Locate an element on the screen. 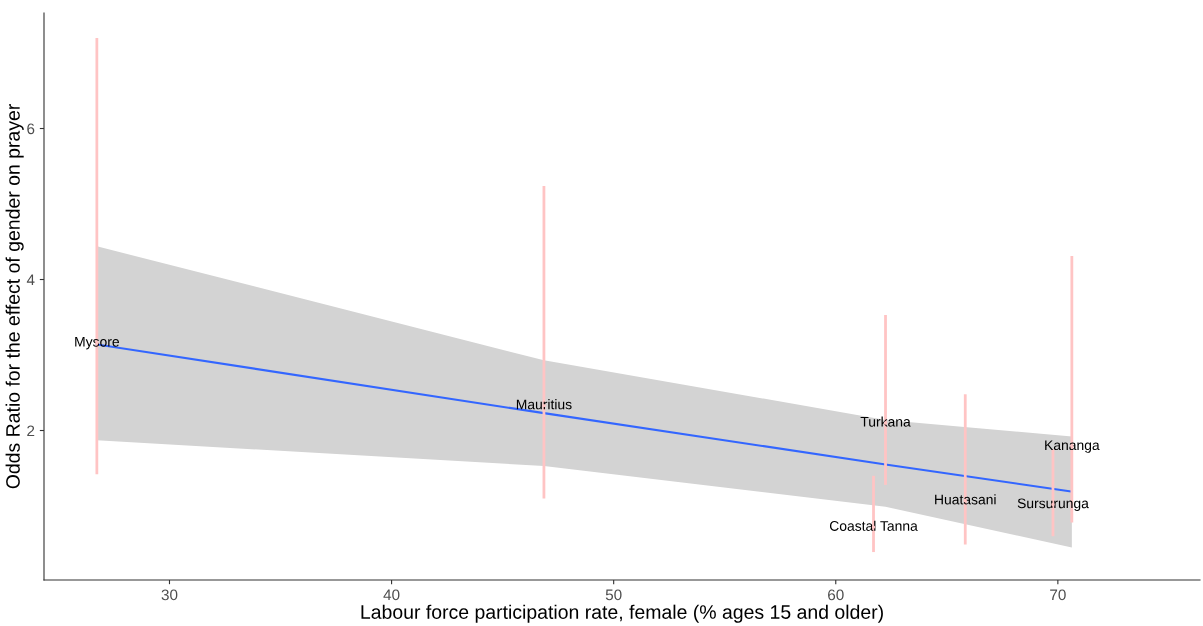  annotation: Turkana is located at coordinates (885, 421).